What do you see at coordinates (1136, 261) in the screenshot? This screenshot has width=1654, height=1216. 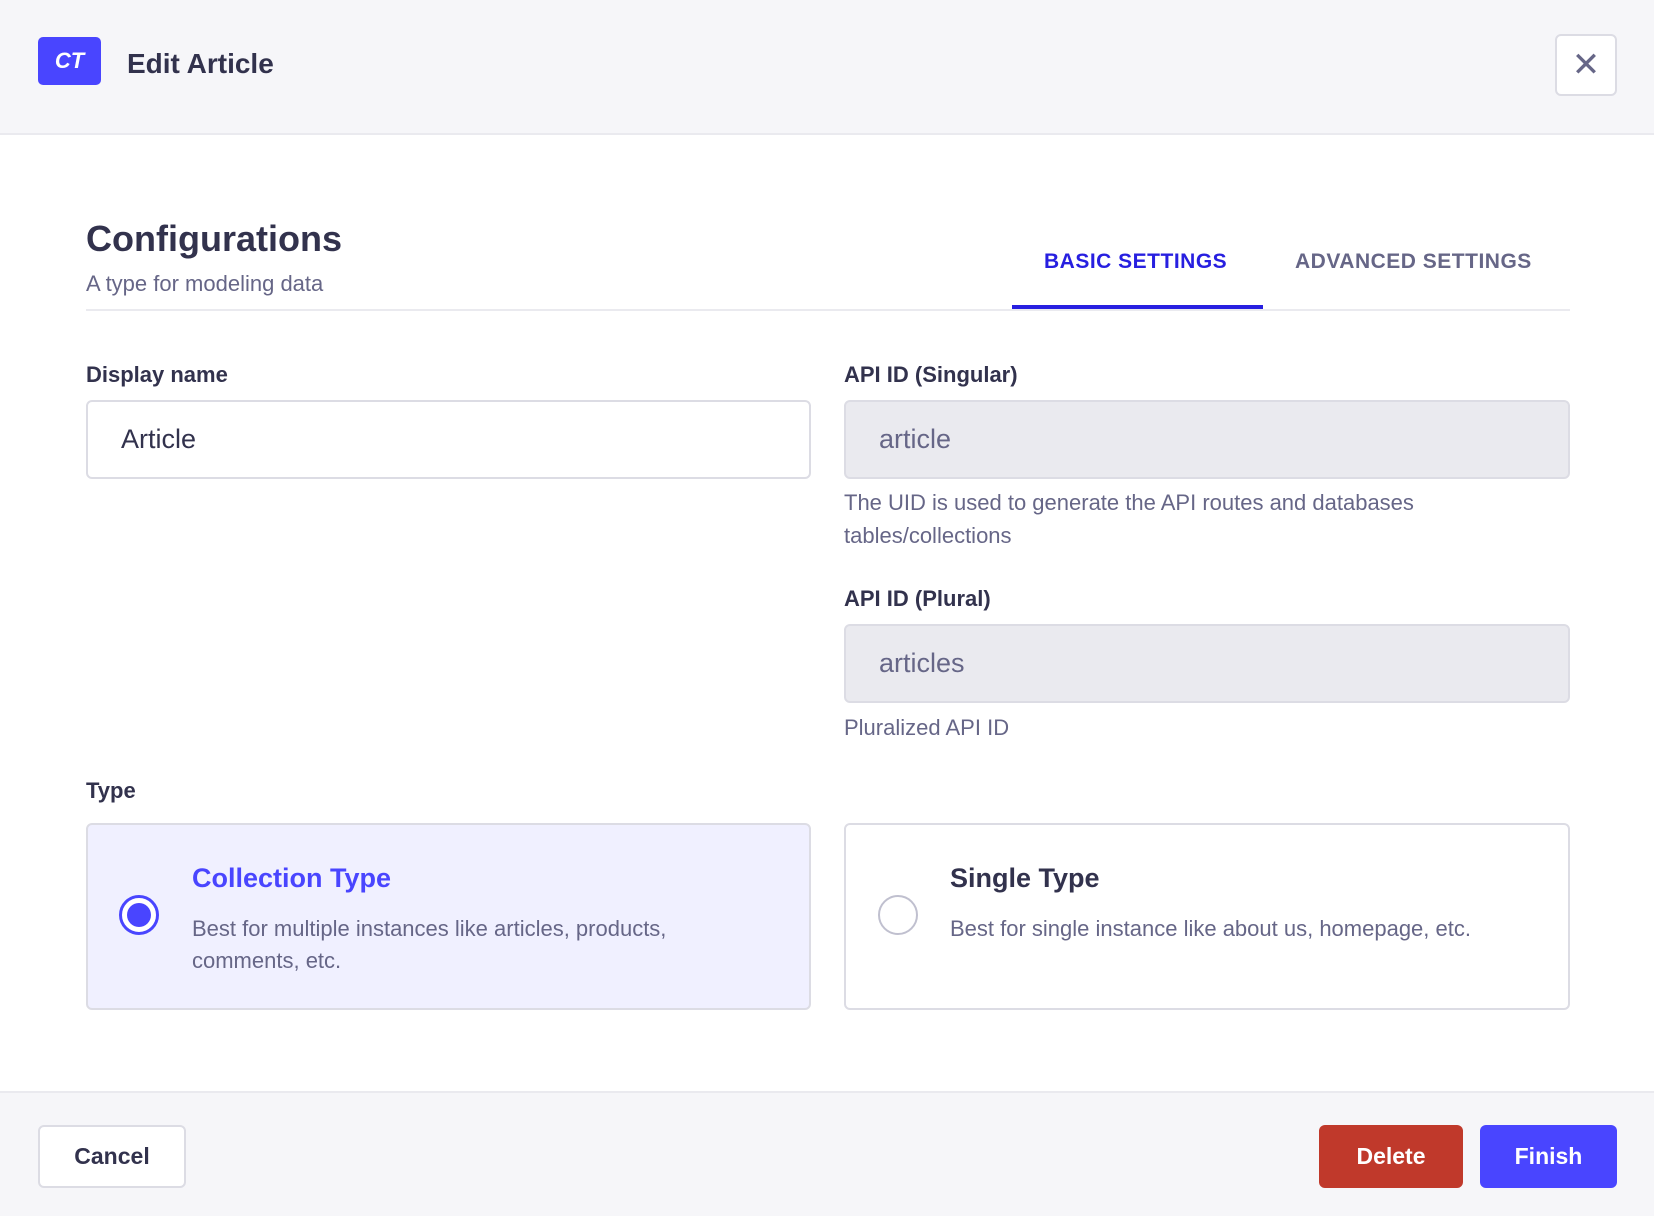 I see `tab-basic-settings: BASIC SETTINGS` at bounding box center [1136, 261].